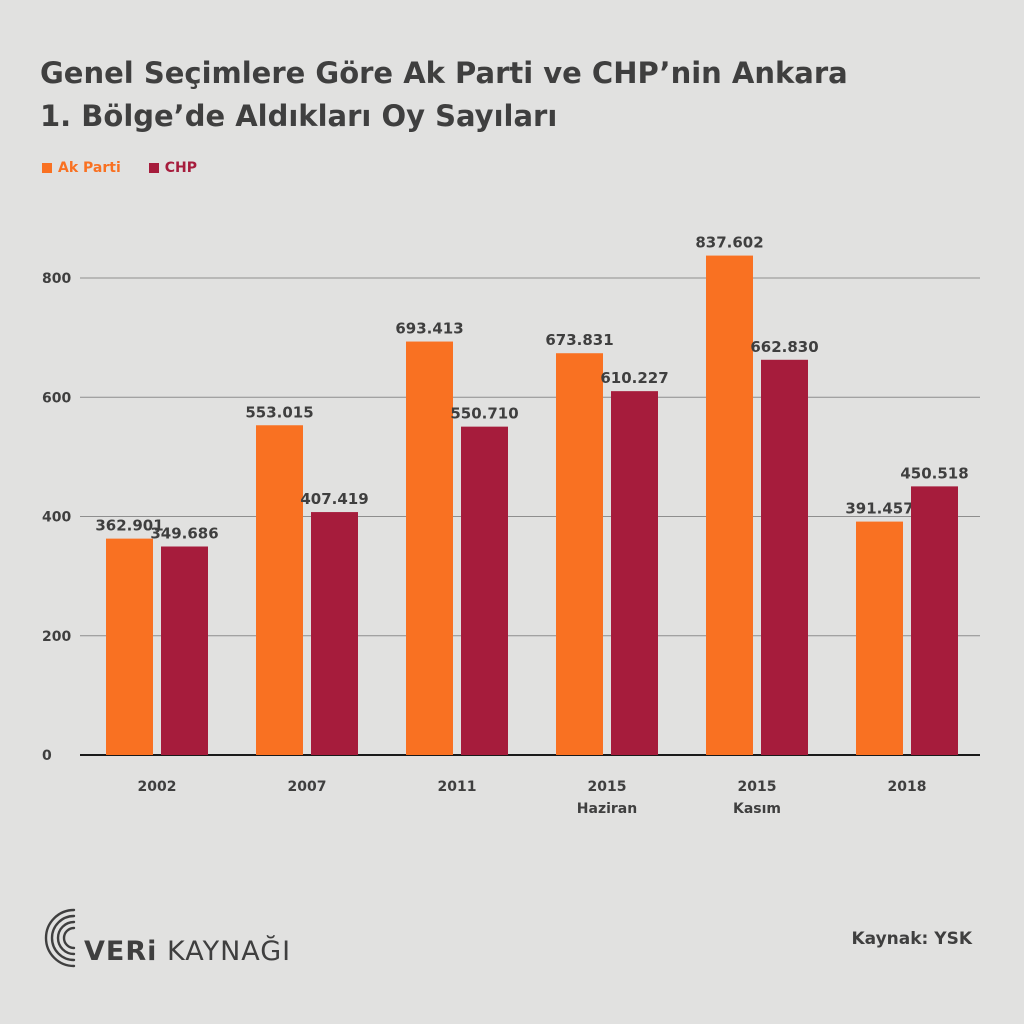 This screenshot has width=1024, height=1024. What do you see at coordinates (224, 951) in the screenshot?
I see `logo-wordmark-rest: KAYNAĞI` at bounding box center [224, 951].